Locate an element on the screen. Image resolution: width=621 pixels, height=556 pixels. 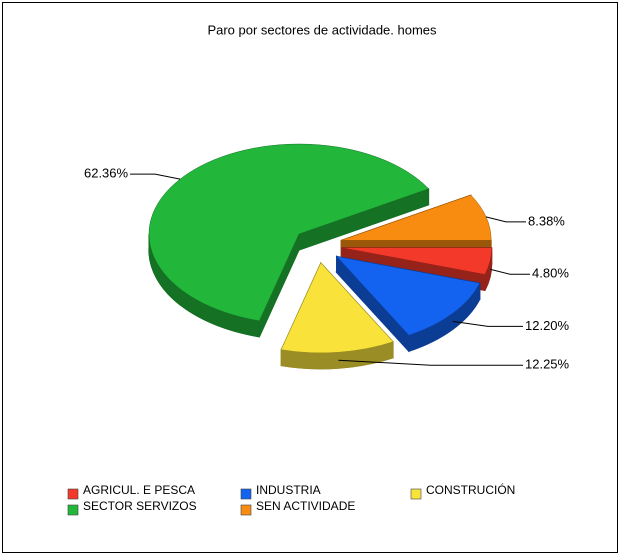
legend-label: SEN ACTIVIDADE is located at coordinates (305, 506).